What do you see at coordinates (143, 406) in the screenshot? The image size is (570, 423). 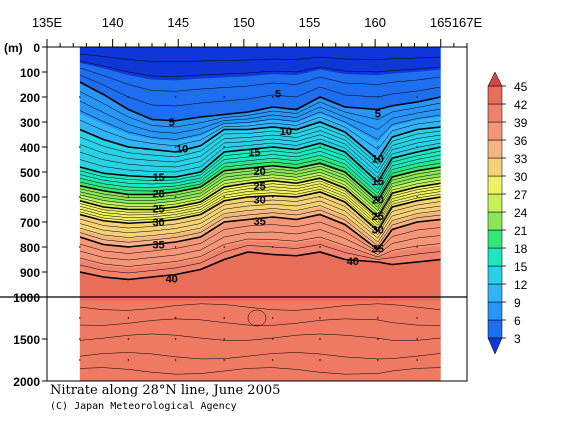 I see `chart-credit: (C) Japan Meteorological Agency` at bounding box center [143, 406].